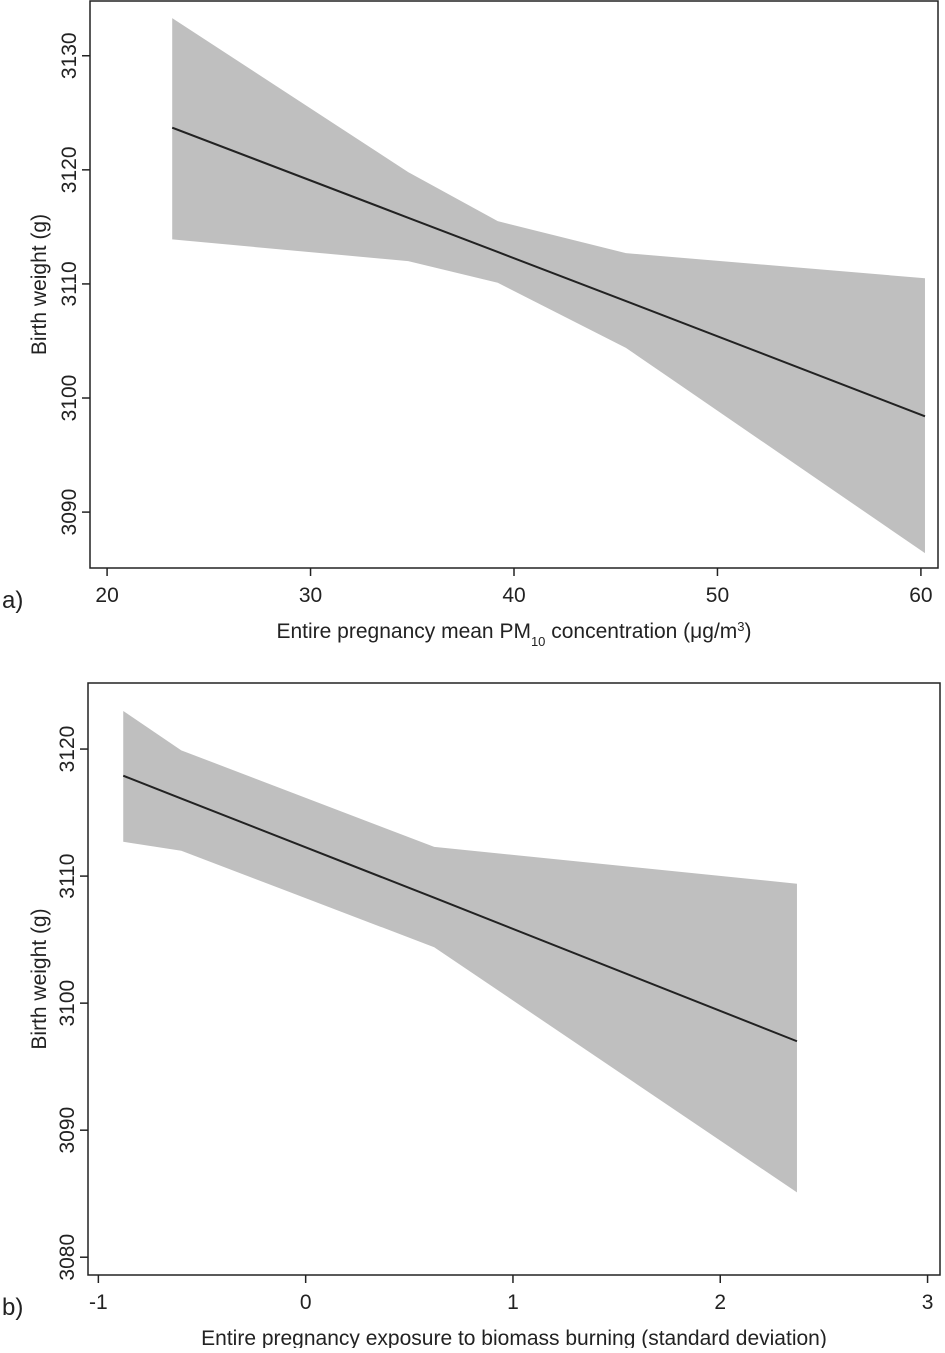 The height and width of the screenshot is (1353, 945). Describe the element at coordinates (306, 1302) in the screenshot. I see `x-tick-label: 0` at that location.